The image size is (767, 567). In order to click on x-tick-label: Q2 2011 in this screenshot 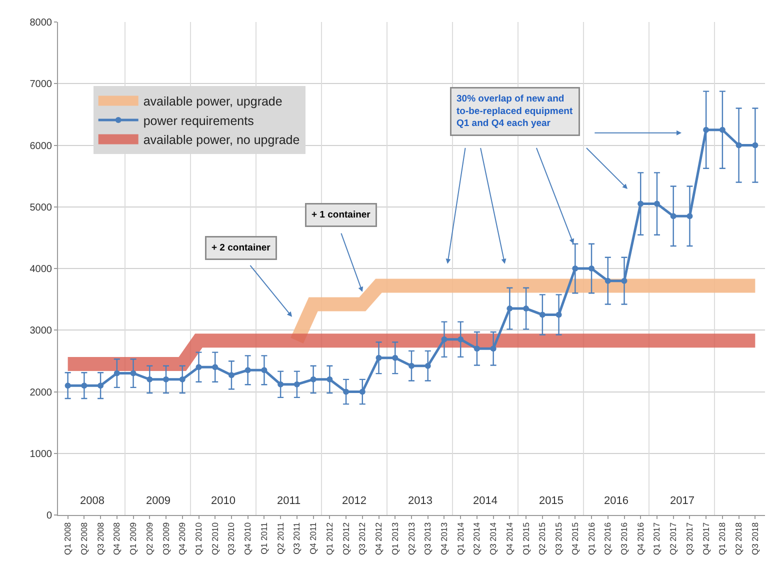, I will do `click(280, 538)`.